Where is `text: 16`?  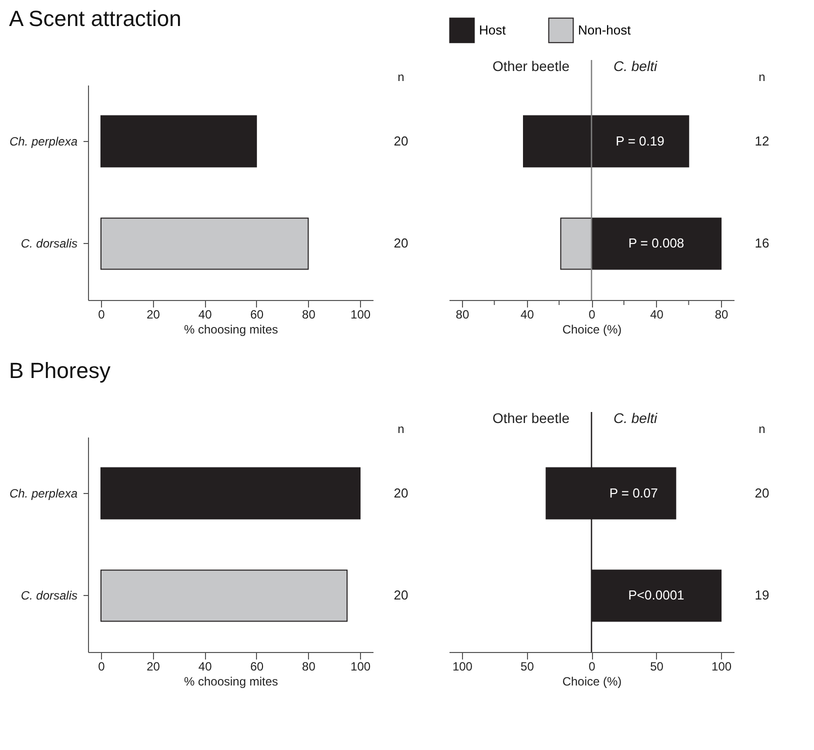
text: 16 is located at coordinates (762, 243).